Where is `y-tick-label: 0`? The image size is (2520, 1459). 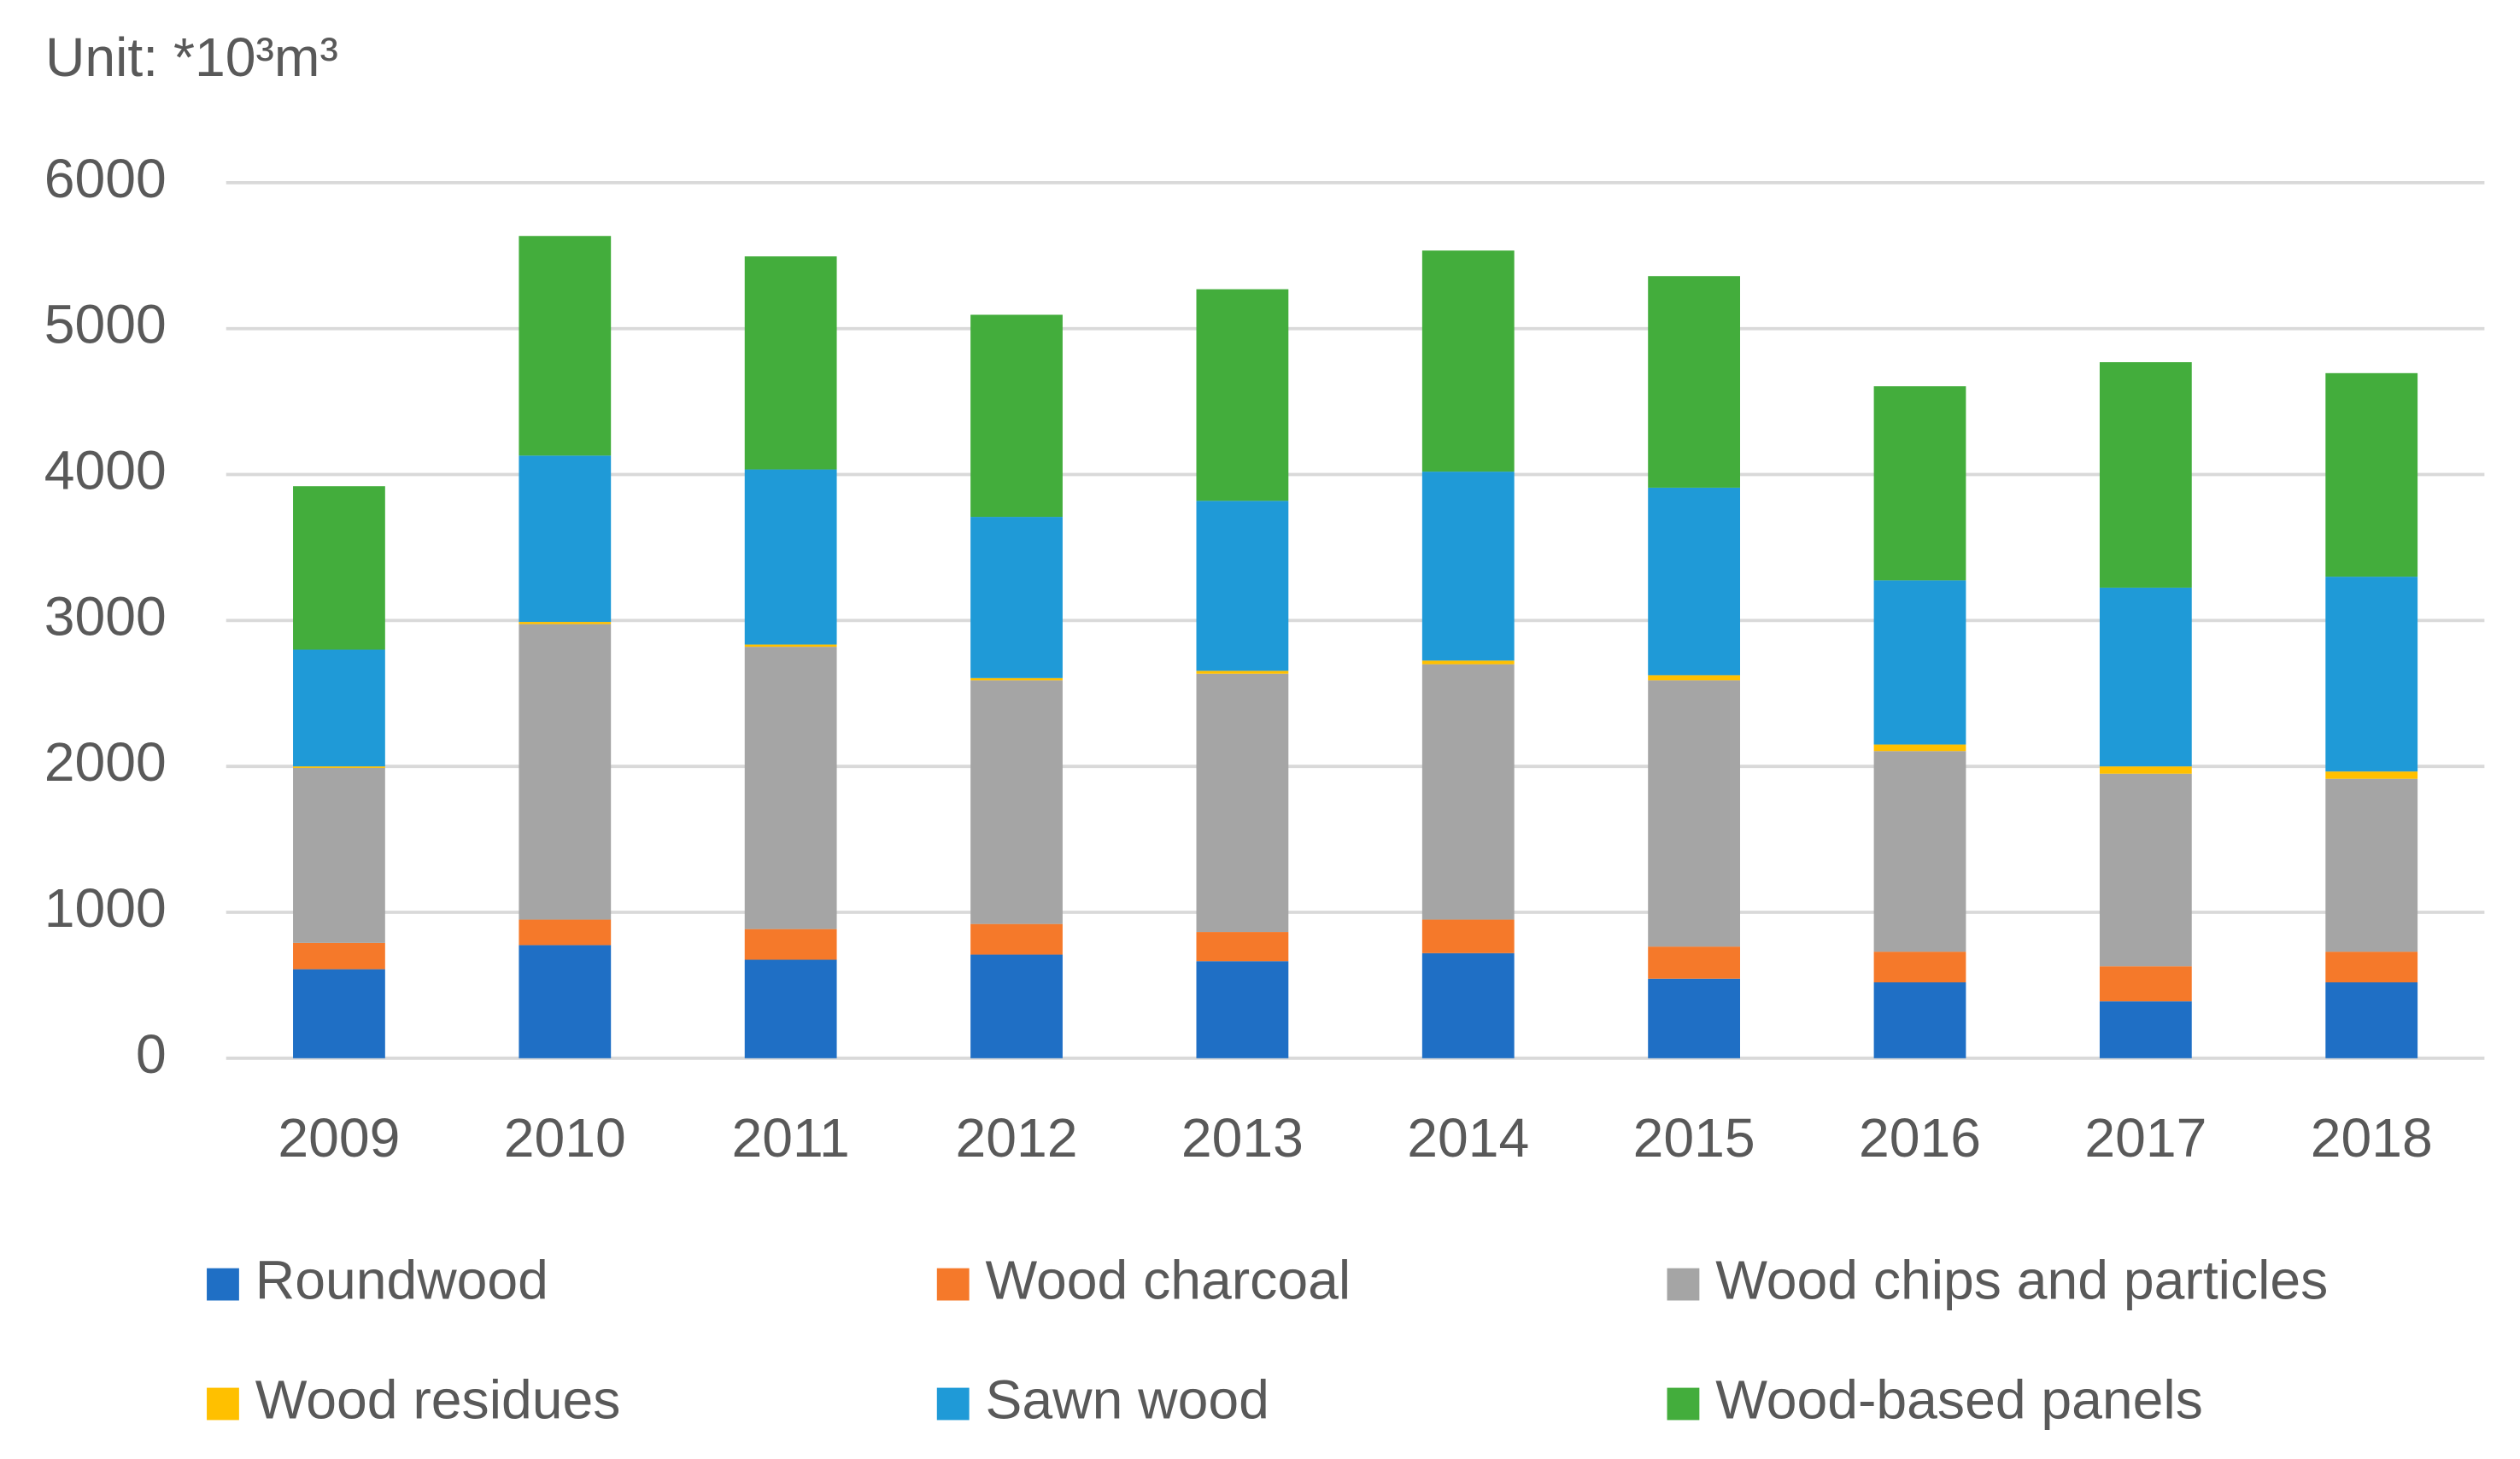
y-tick-label: 0 is located at coordinates (151, 1054).